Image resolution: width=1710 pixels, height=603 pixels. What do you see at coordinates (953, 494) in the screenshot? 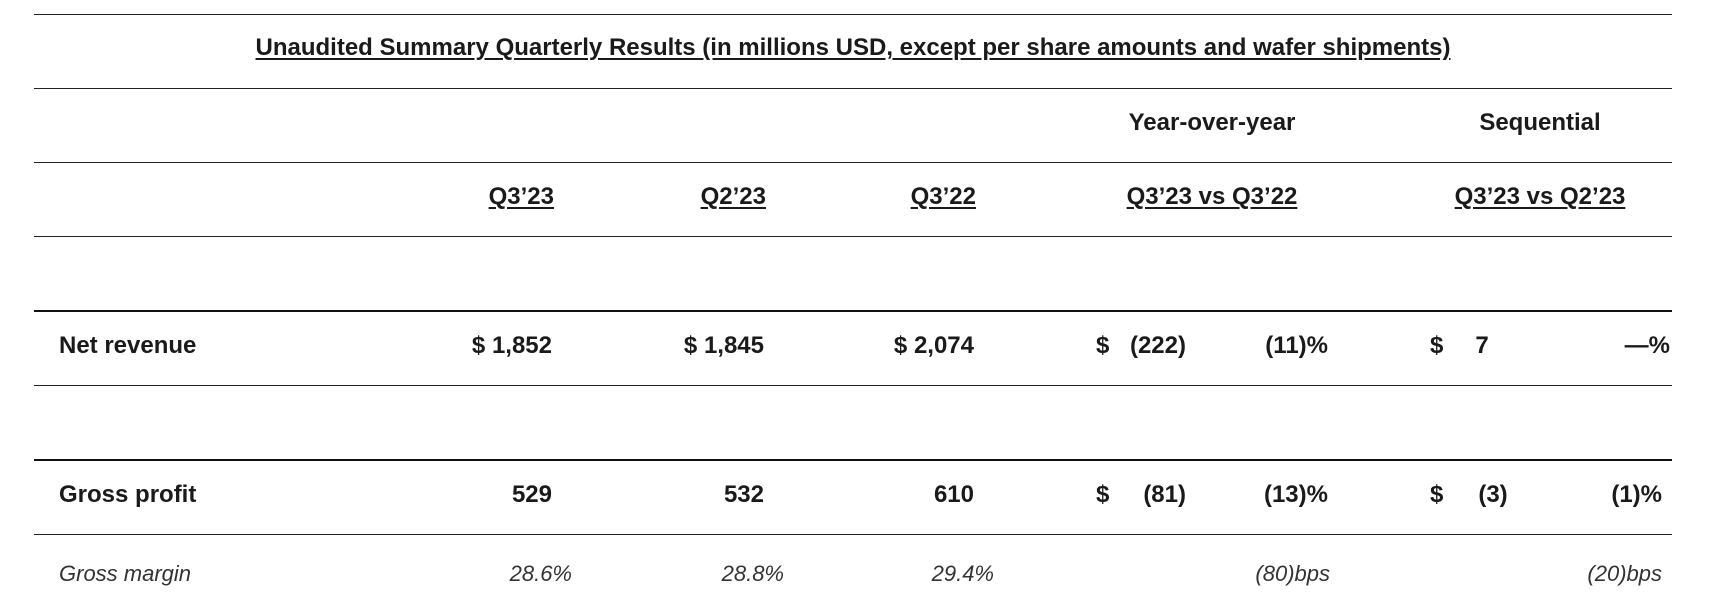
I see `gross-profit-q3-22: 610` at bounding box center [953, 494].